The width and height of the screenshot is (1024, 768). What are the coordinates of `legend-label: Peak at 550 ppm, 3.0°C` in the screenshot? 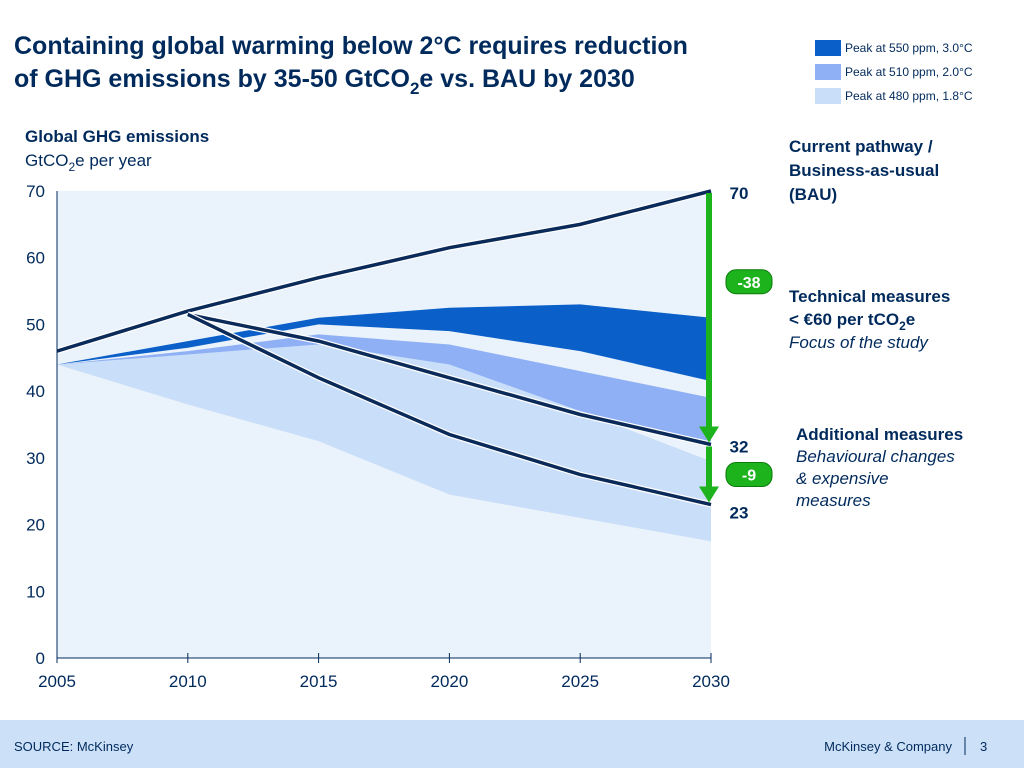 It's located at (909, 48).